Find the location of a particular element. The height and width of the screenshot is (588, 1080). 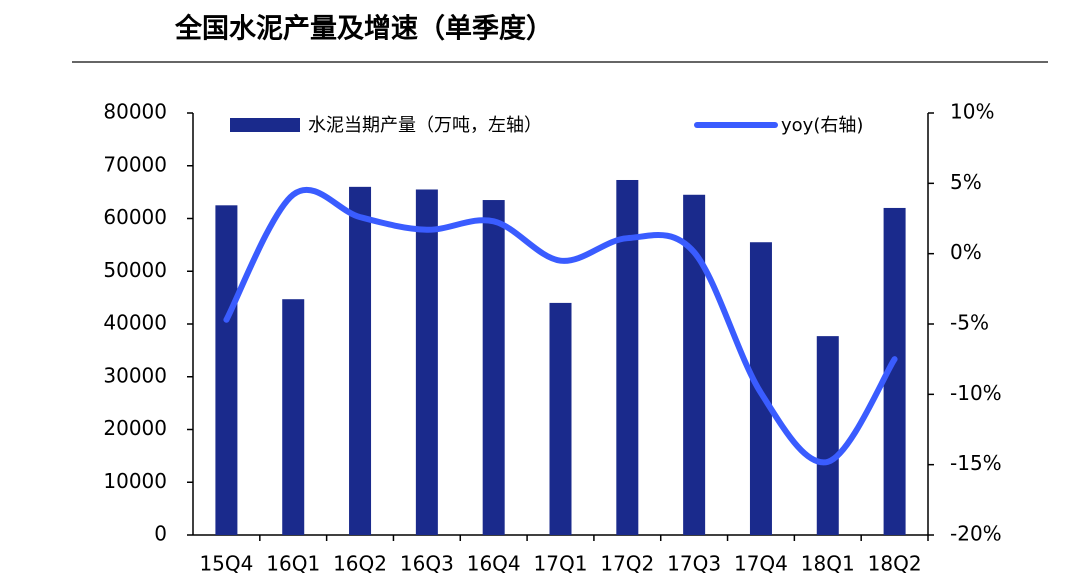

x-tick-label: 17Q3 is located at coordinates (694, 564).